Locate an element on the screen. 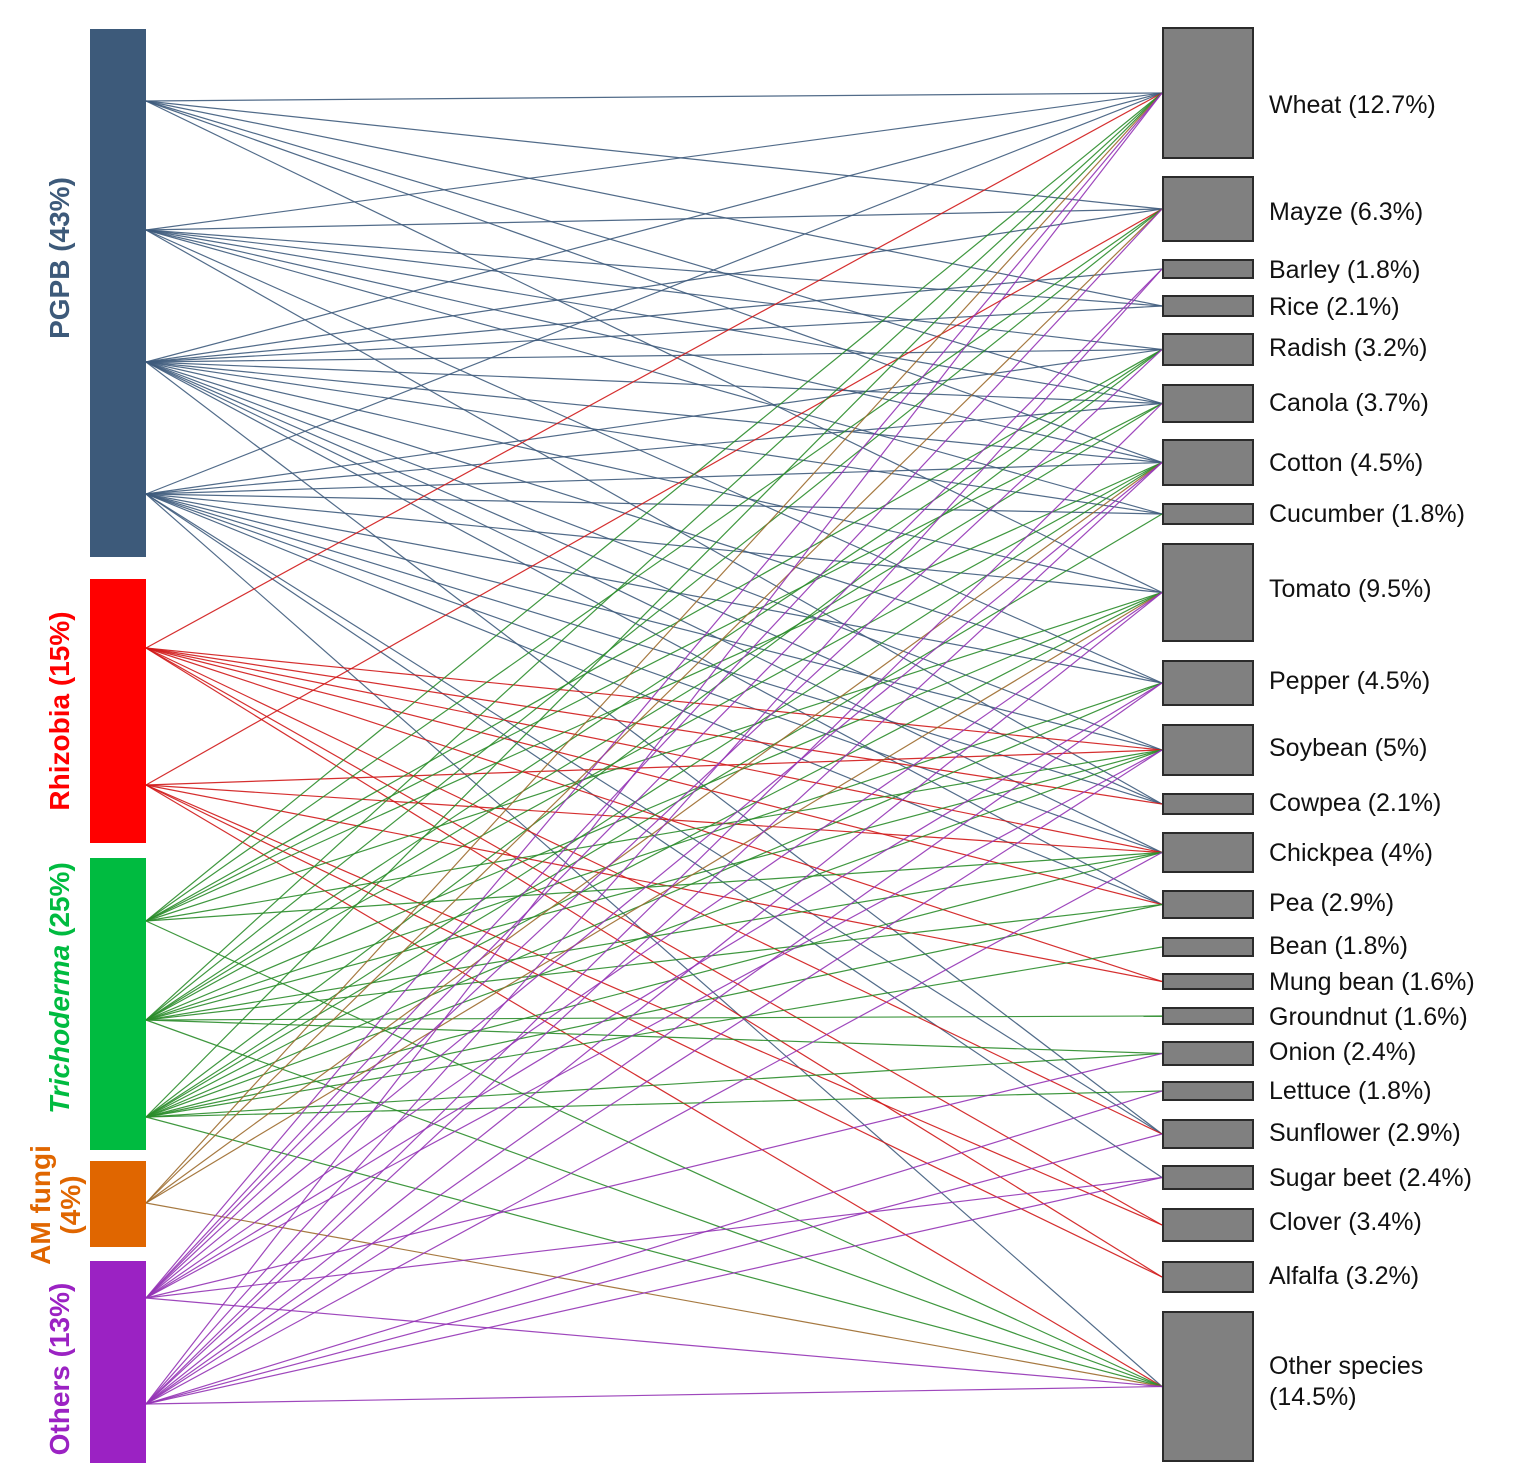 The width and height of the screenshot is (1535, 1465). crop-name: Lettuce is located at coordinates (1310, 1091).